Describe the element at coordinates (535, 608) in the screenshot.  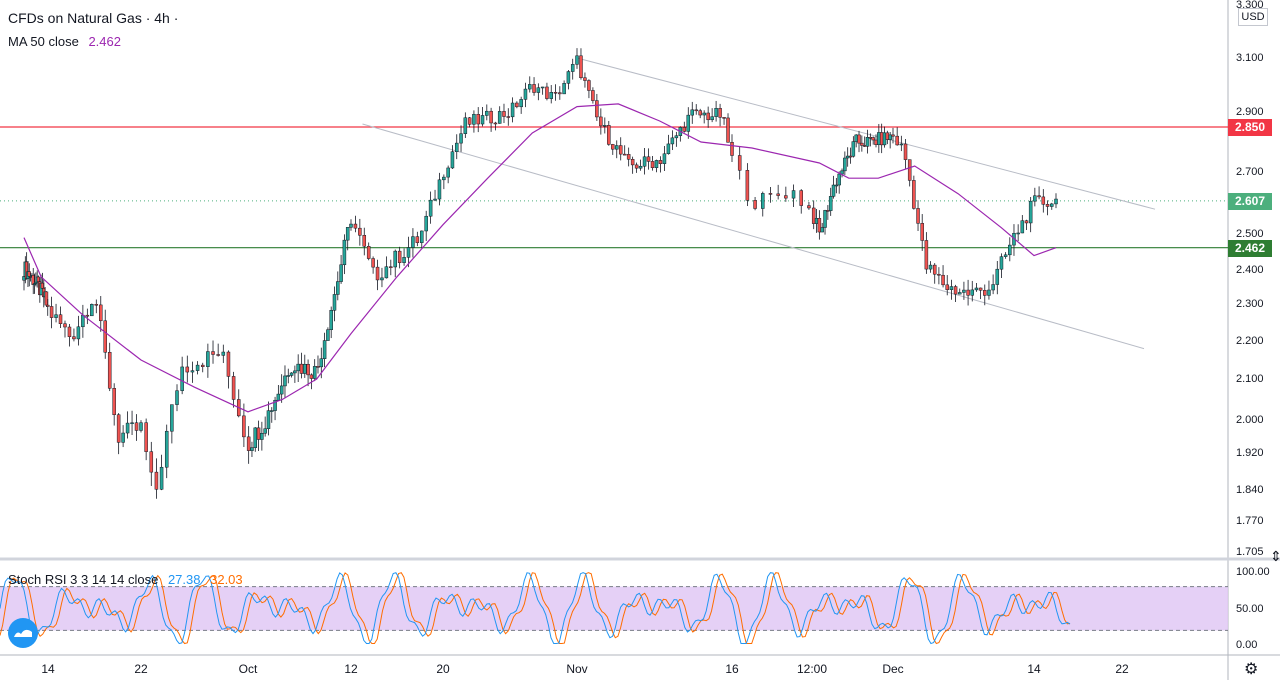
I see `stoch-d-line` at that location.